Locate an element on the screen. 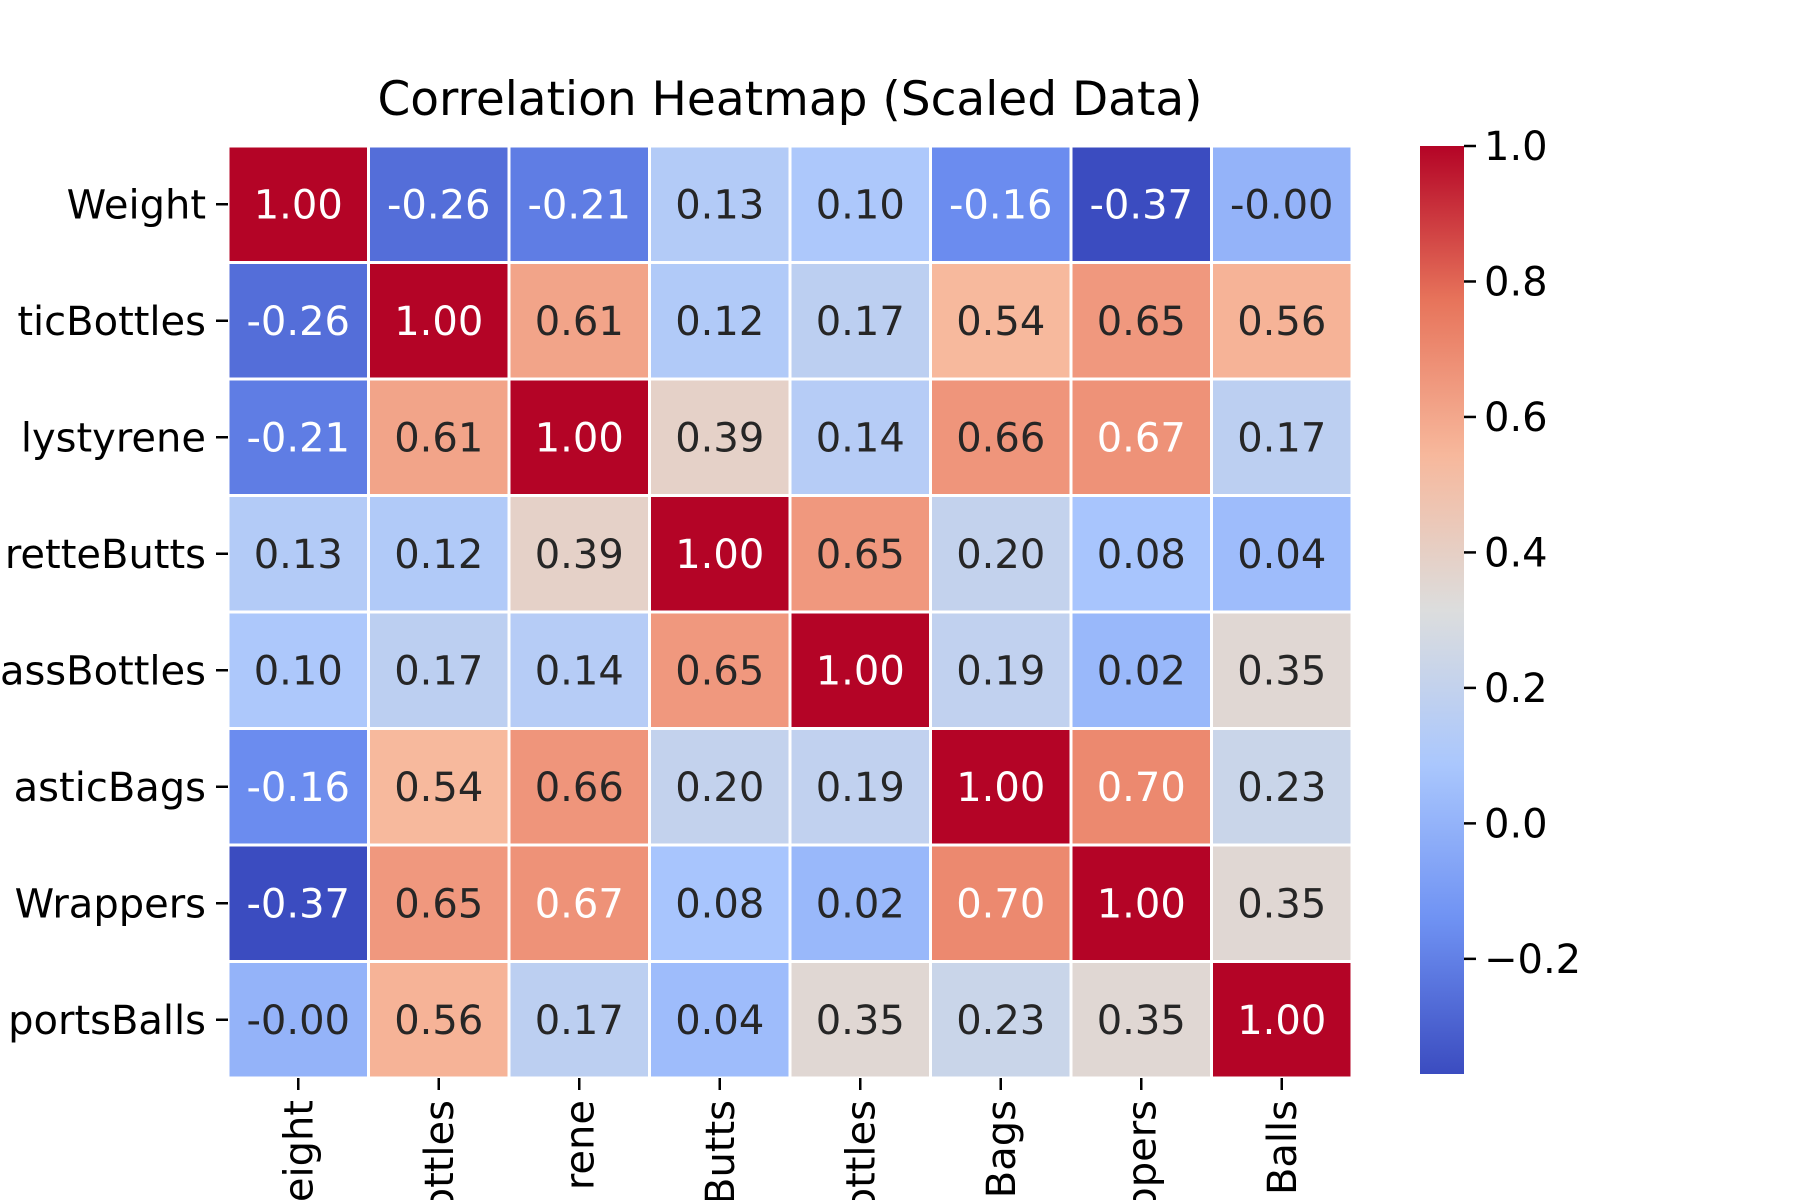 The image size is (1800, 1200). cell-value-label: -0.21 is located at coordinates (580, 205).